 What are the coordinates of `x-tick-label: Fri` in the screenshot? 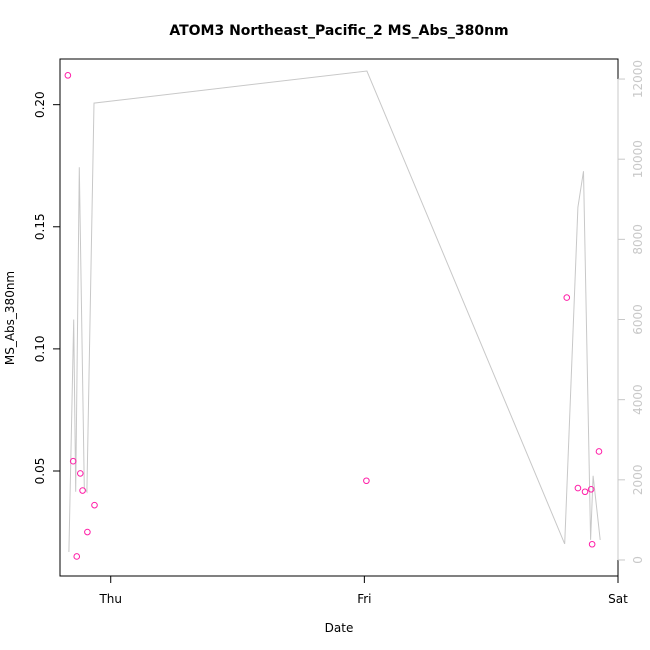 It's located at (364, 599).